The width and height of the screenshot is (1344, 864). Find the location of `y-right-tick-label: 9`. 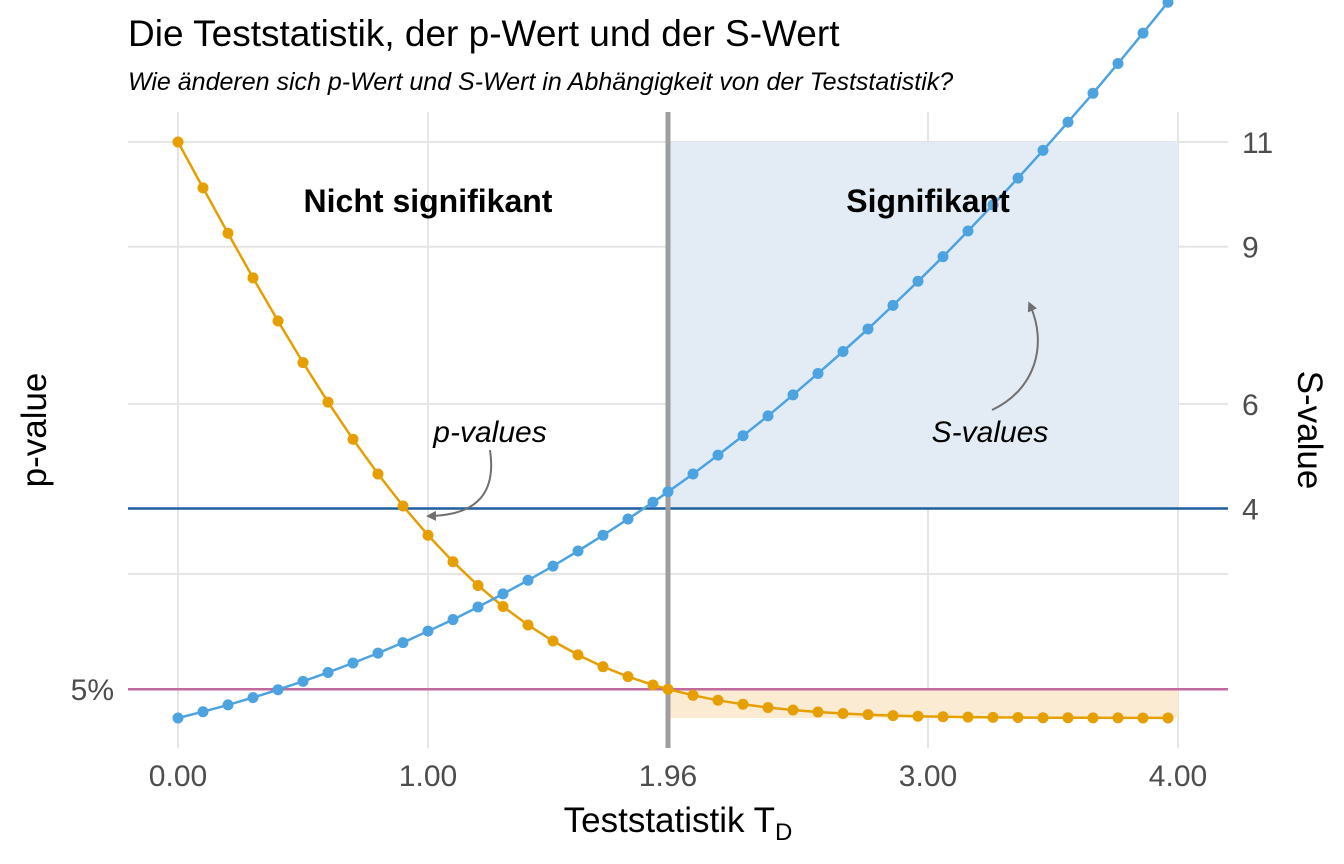

y-right-tick-label: 9 is located at coordinates (1250, 248).